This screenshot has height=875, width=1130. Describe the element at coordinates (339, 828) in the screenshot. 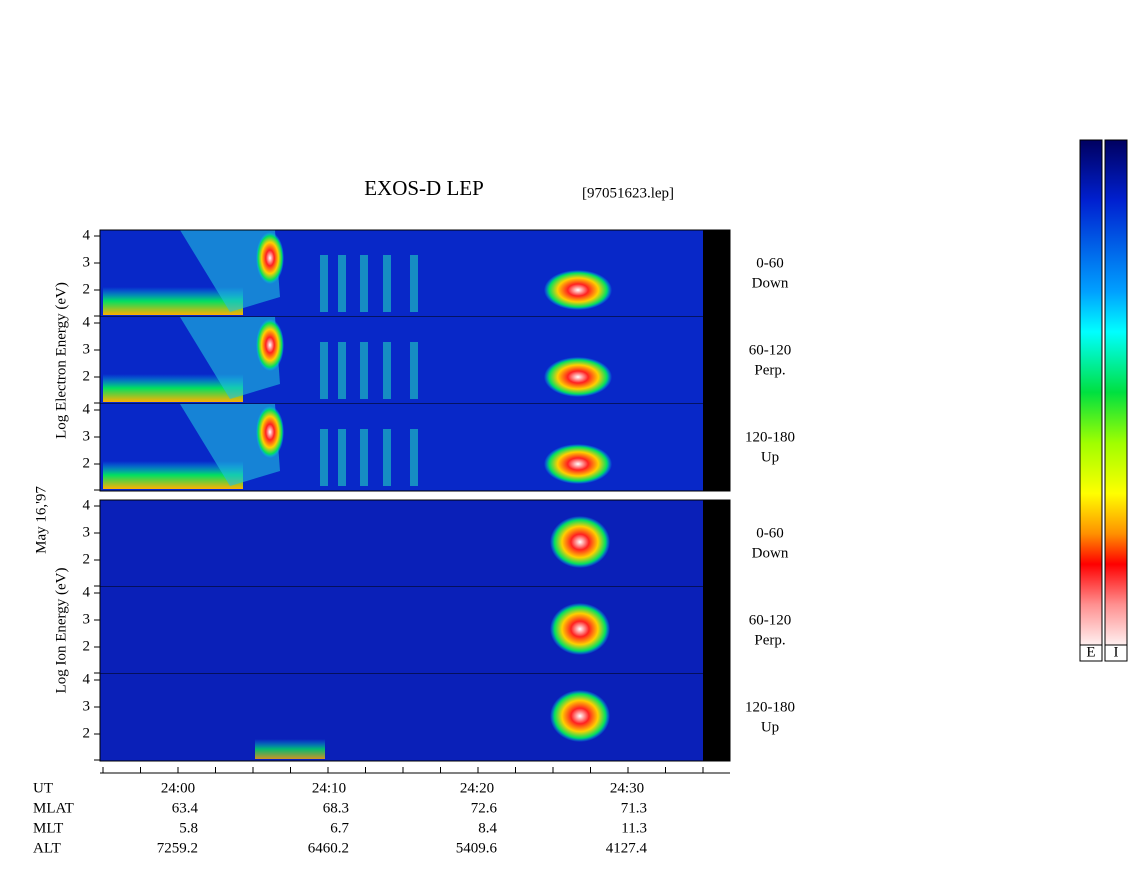

I see `row-value: 6.7` at that location.